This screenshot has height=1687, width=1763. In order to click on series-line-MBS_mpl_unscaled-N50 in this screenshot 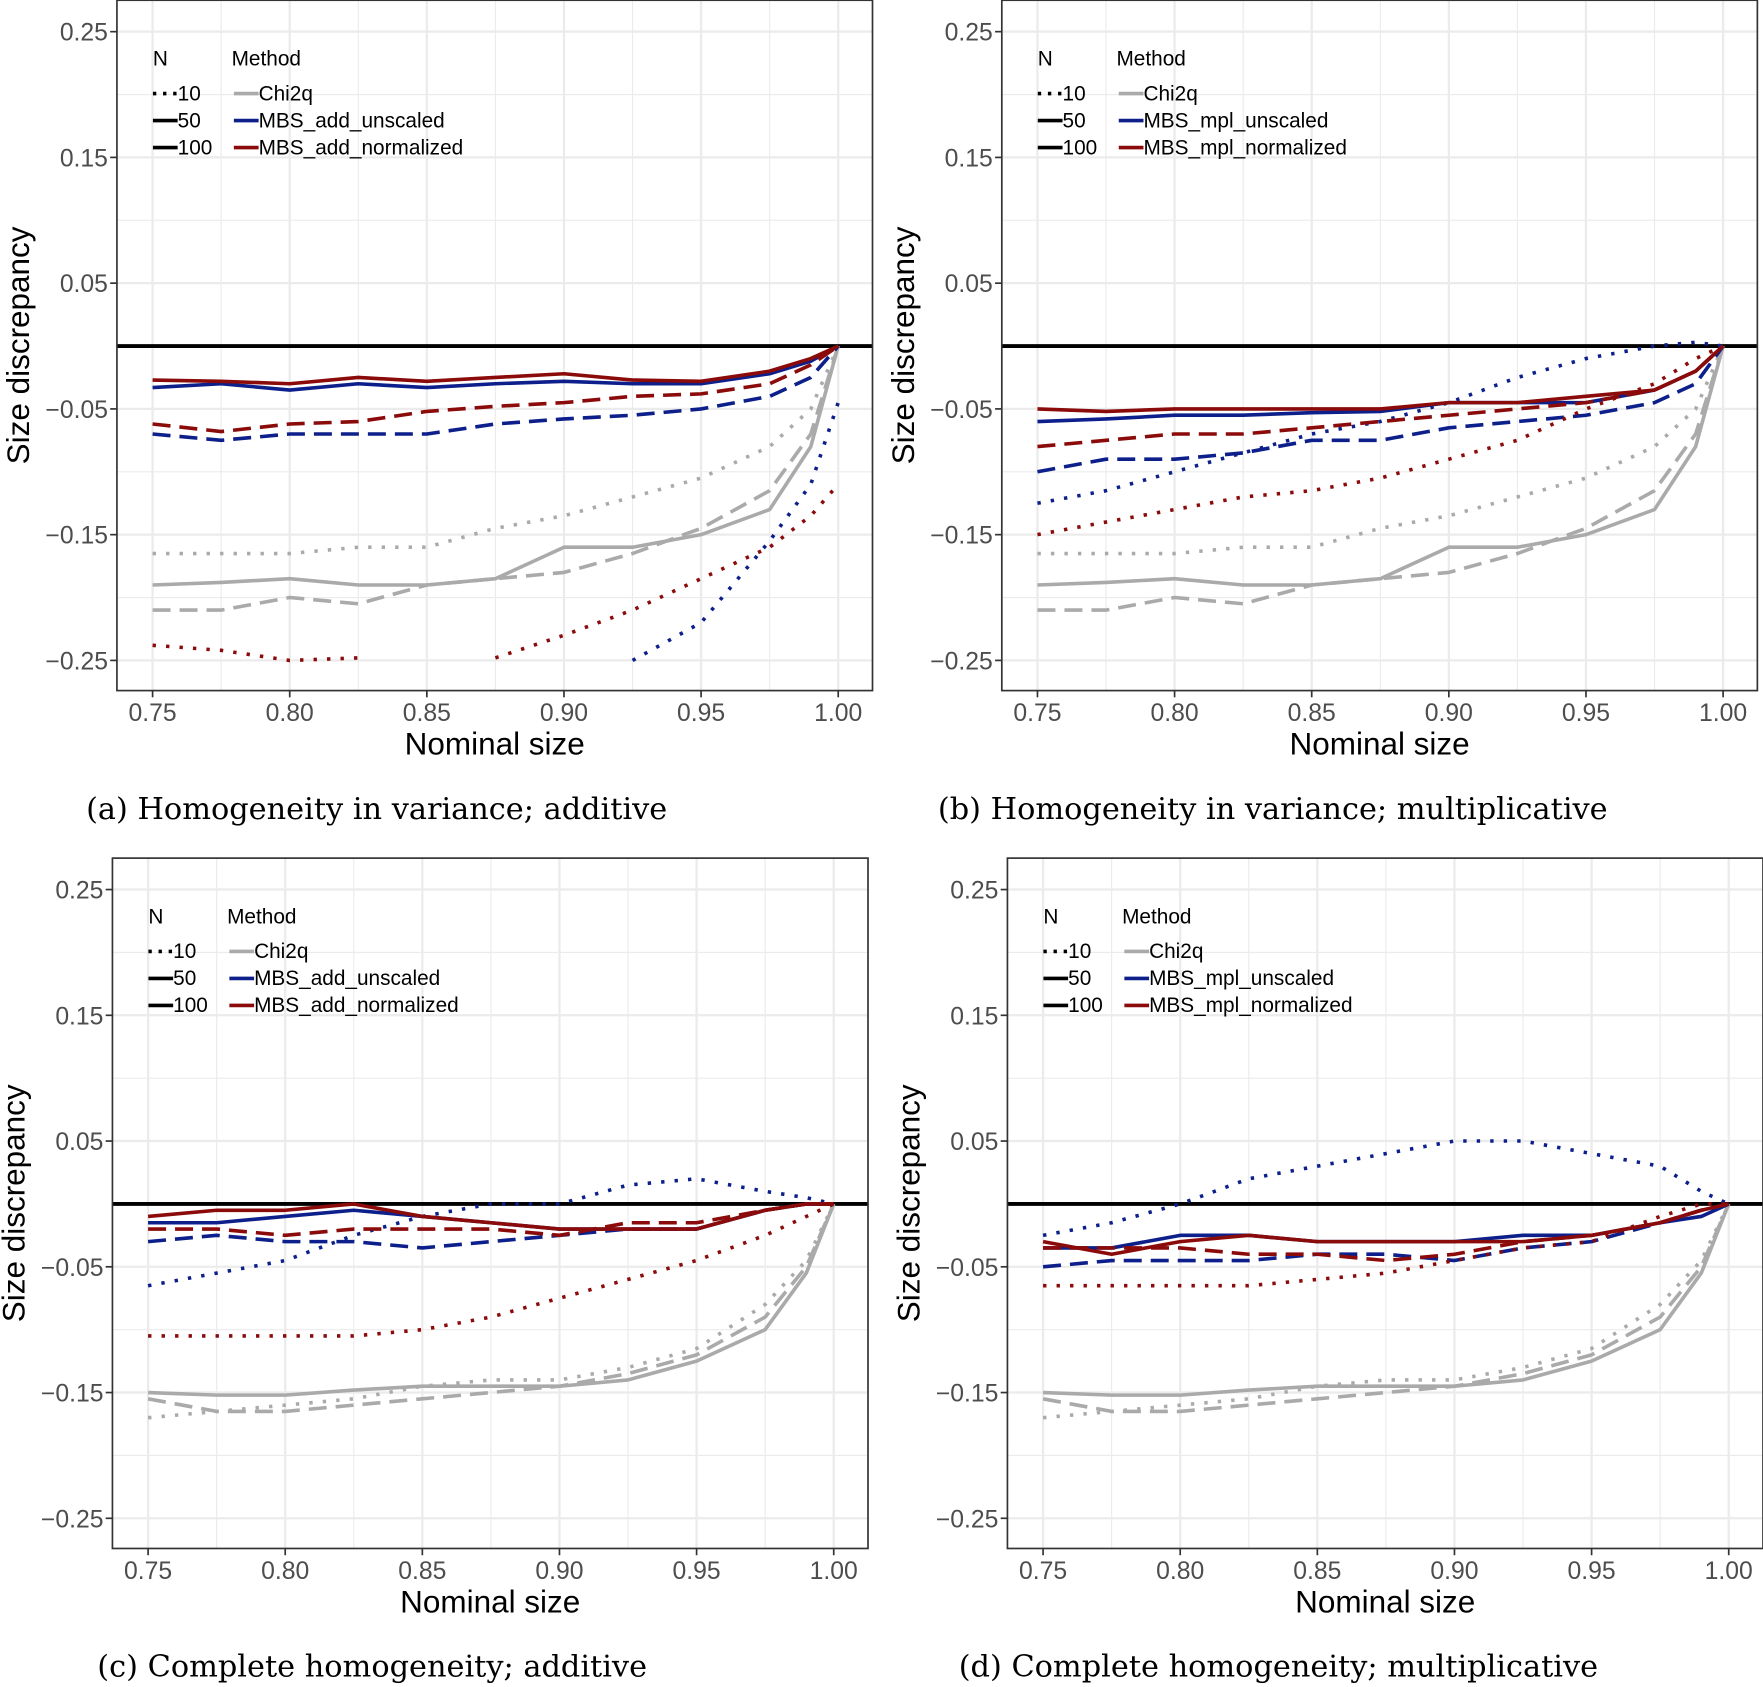, I will do `click(1381, 409)`.